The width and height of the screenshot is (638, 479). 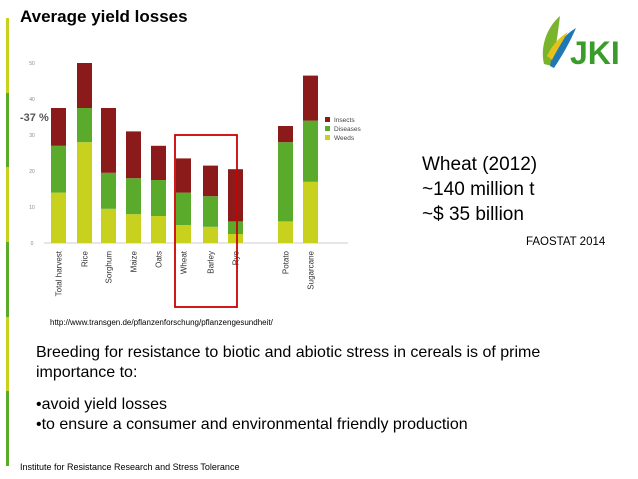 What do you see at coordinates (32, 100) in the screenshot?
I see `y-tick-label: 40` at bounding box center [32, 100].